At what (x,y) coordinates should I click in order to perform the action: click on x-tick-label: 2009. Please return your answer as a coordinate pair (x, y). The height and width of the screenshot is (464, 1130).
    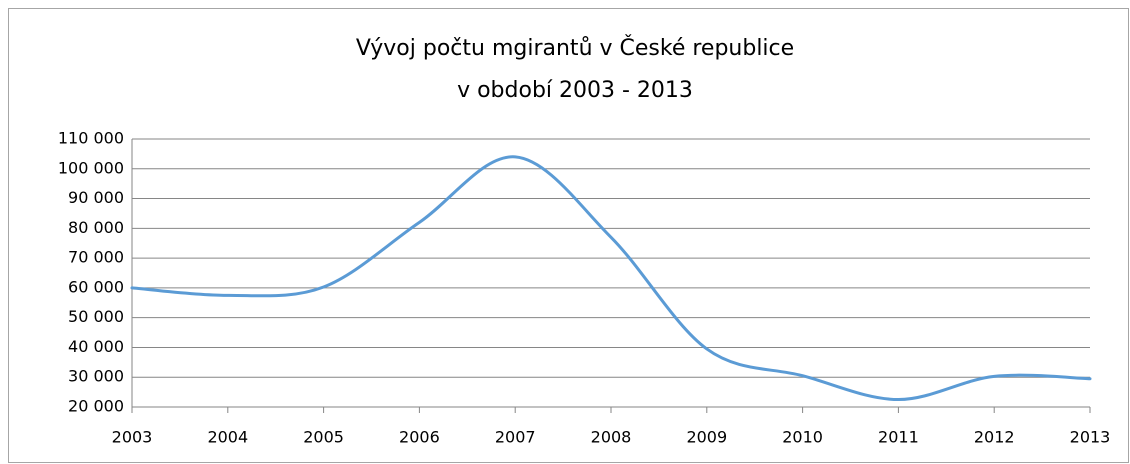
    Looking at the image, I should click on (706, 437).